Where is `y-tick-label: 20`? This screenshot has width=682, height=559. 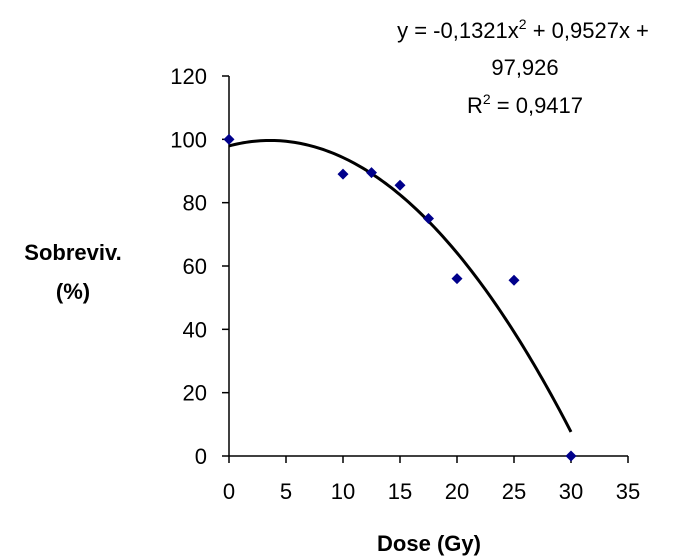 y-tick-label: 20 is located at coordinates (195, 393).